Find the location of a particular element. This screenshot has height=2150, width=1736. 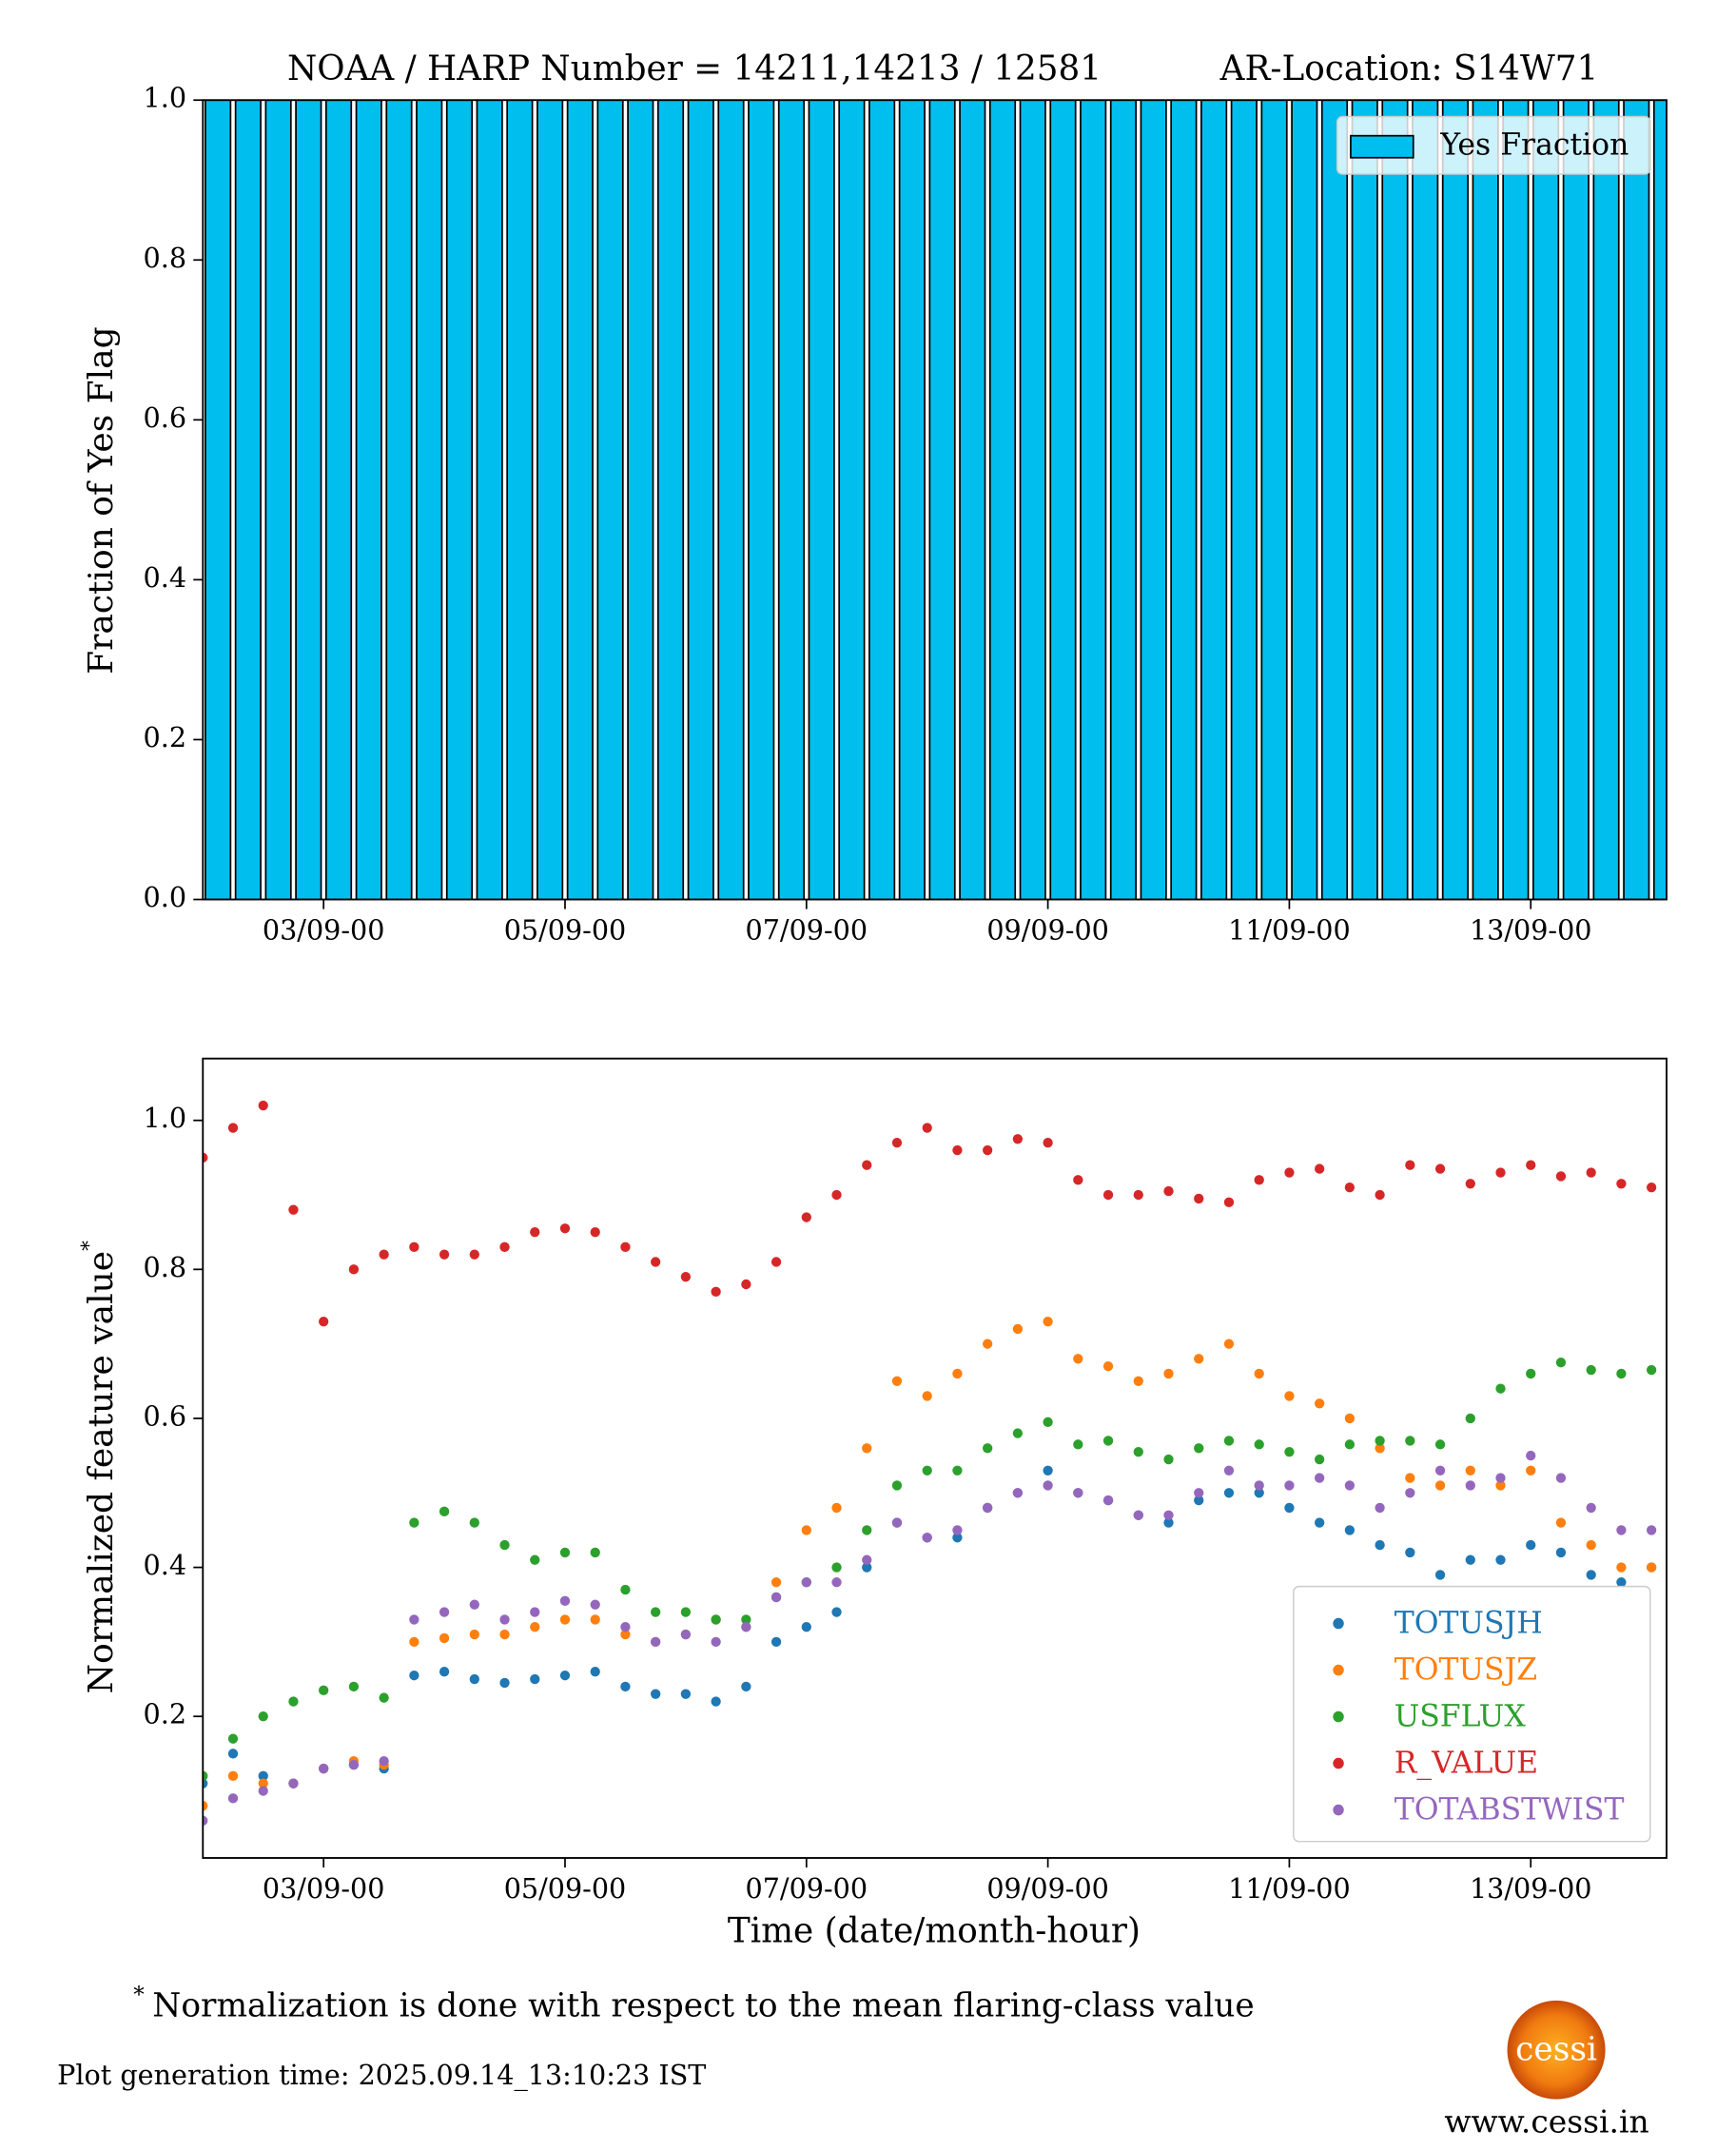

legend-swatch is located at coordinates (1382, 146).